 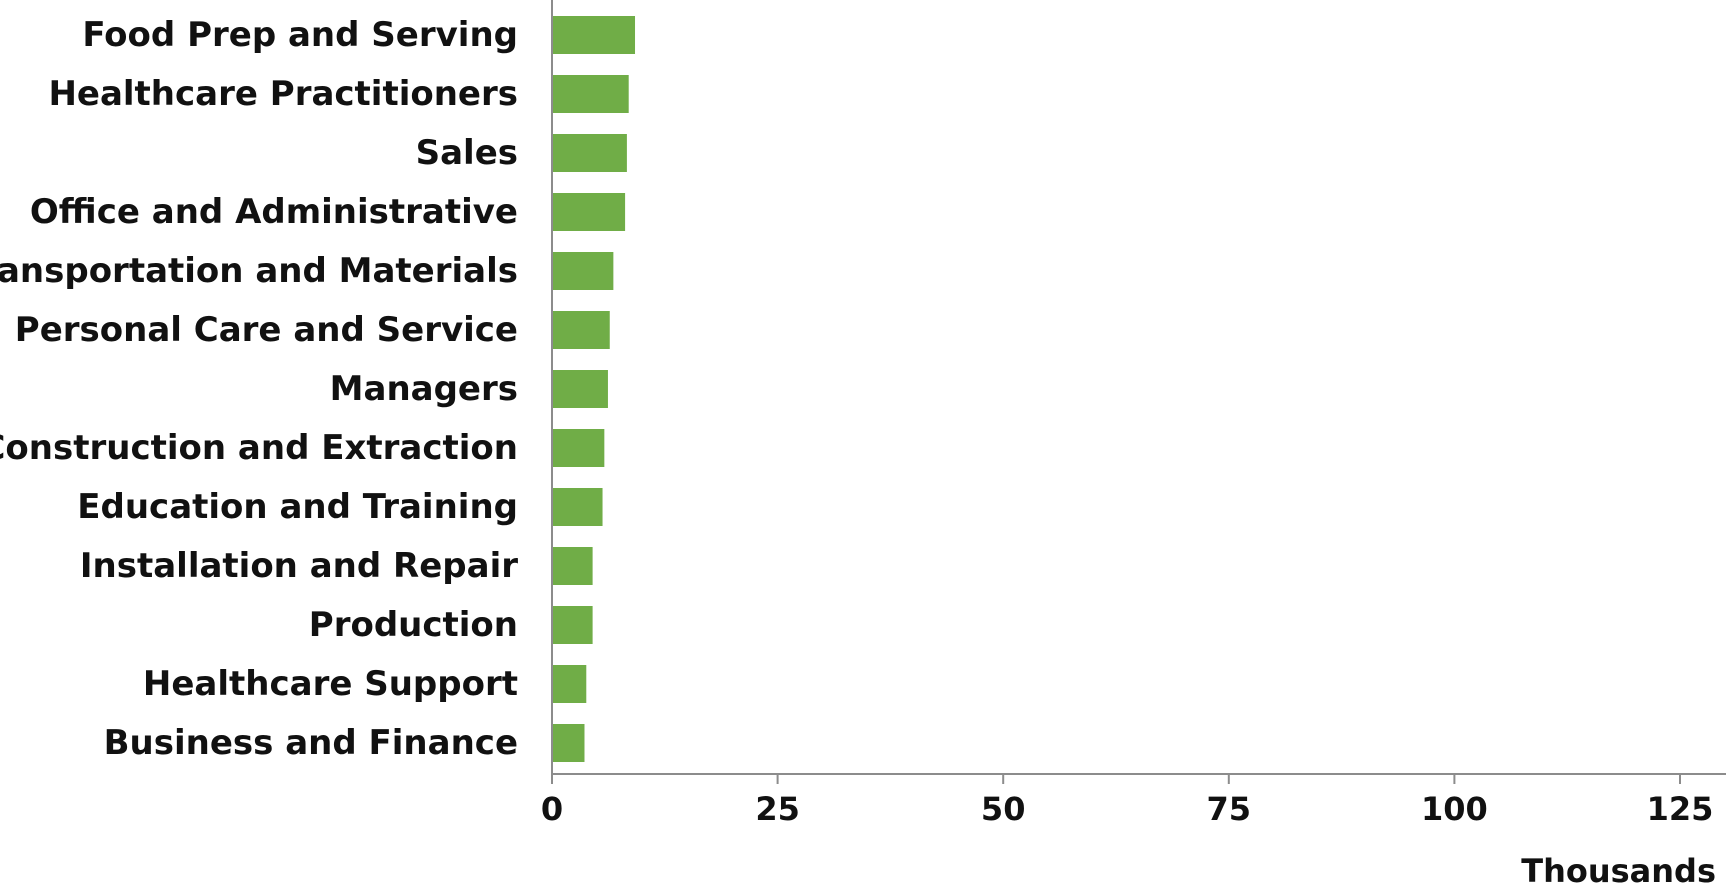 I want to click on category-label: Education and Training, so click(x=297, y=507).